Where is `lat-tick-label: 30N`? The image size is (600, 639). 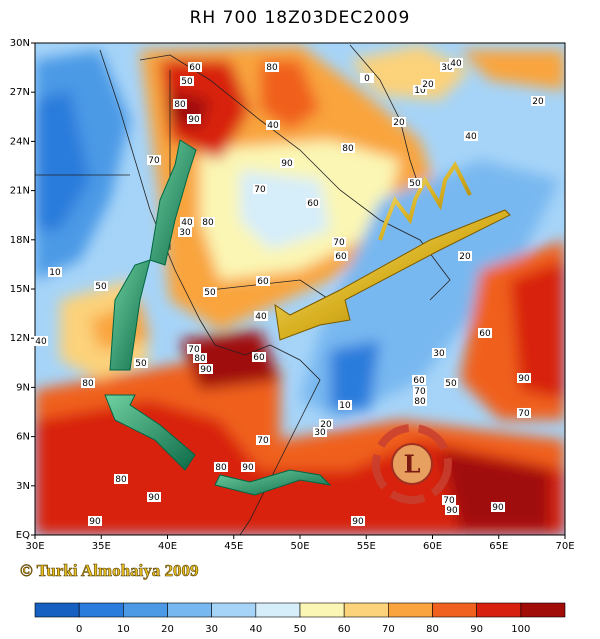
lat-tick-label: 30N is located at coordinates (20, 43).